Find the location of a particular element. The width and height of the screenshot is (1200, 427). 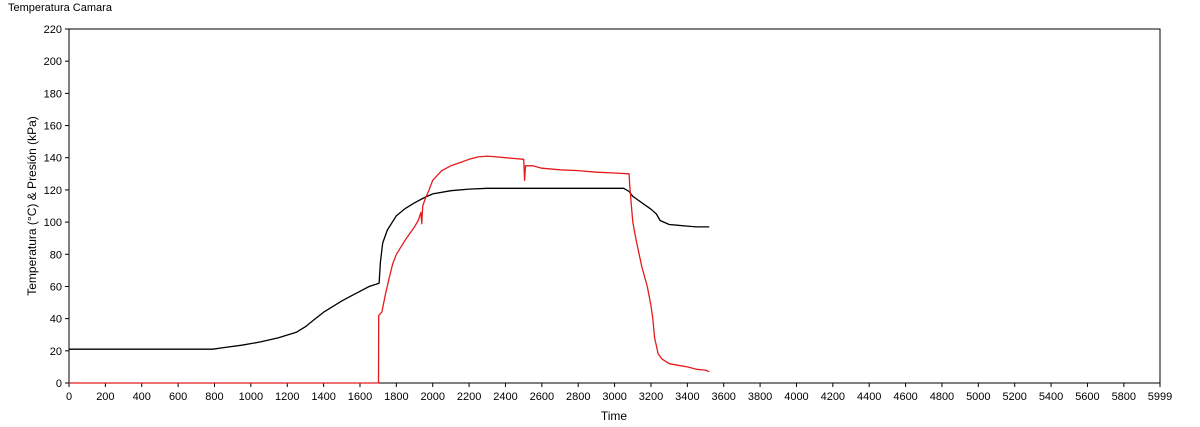

x-tick-label: 2000 is located at coordinates (432, 397).